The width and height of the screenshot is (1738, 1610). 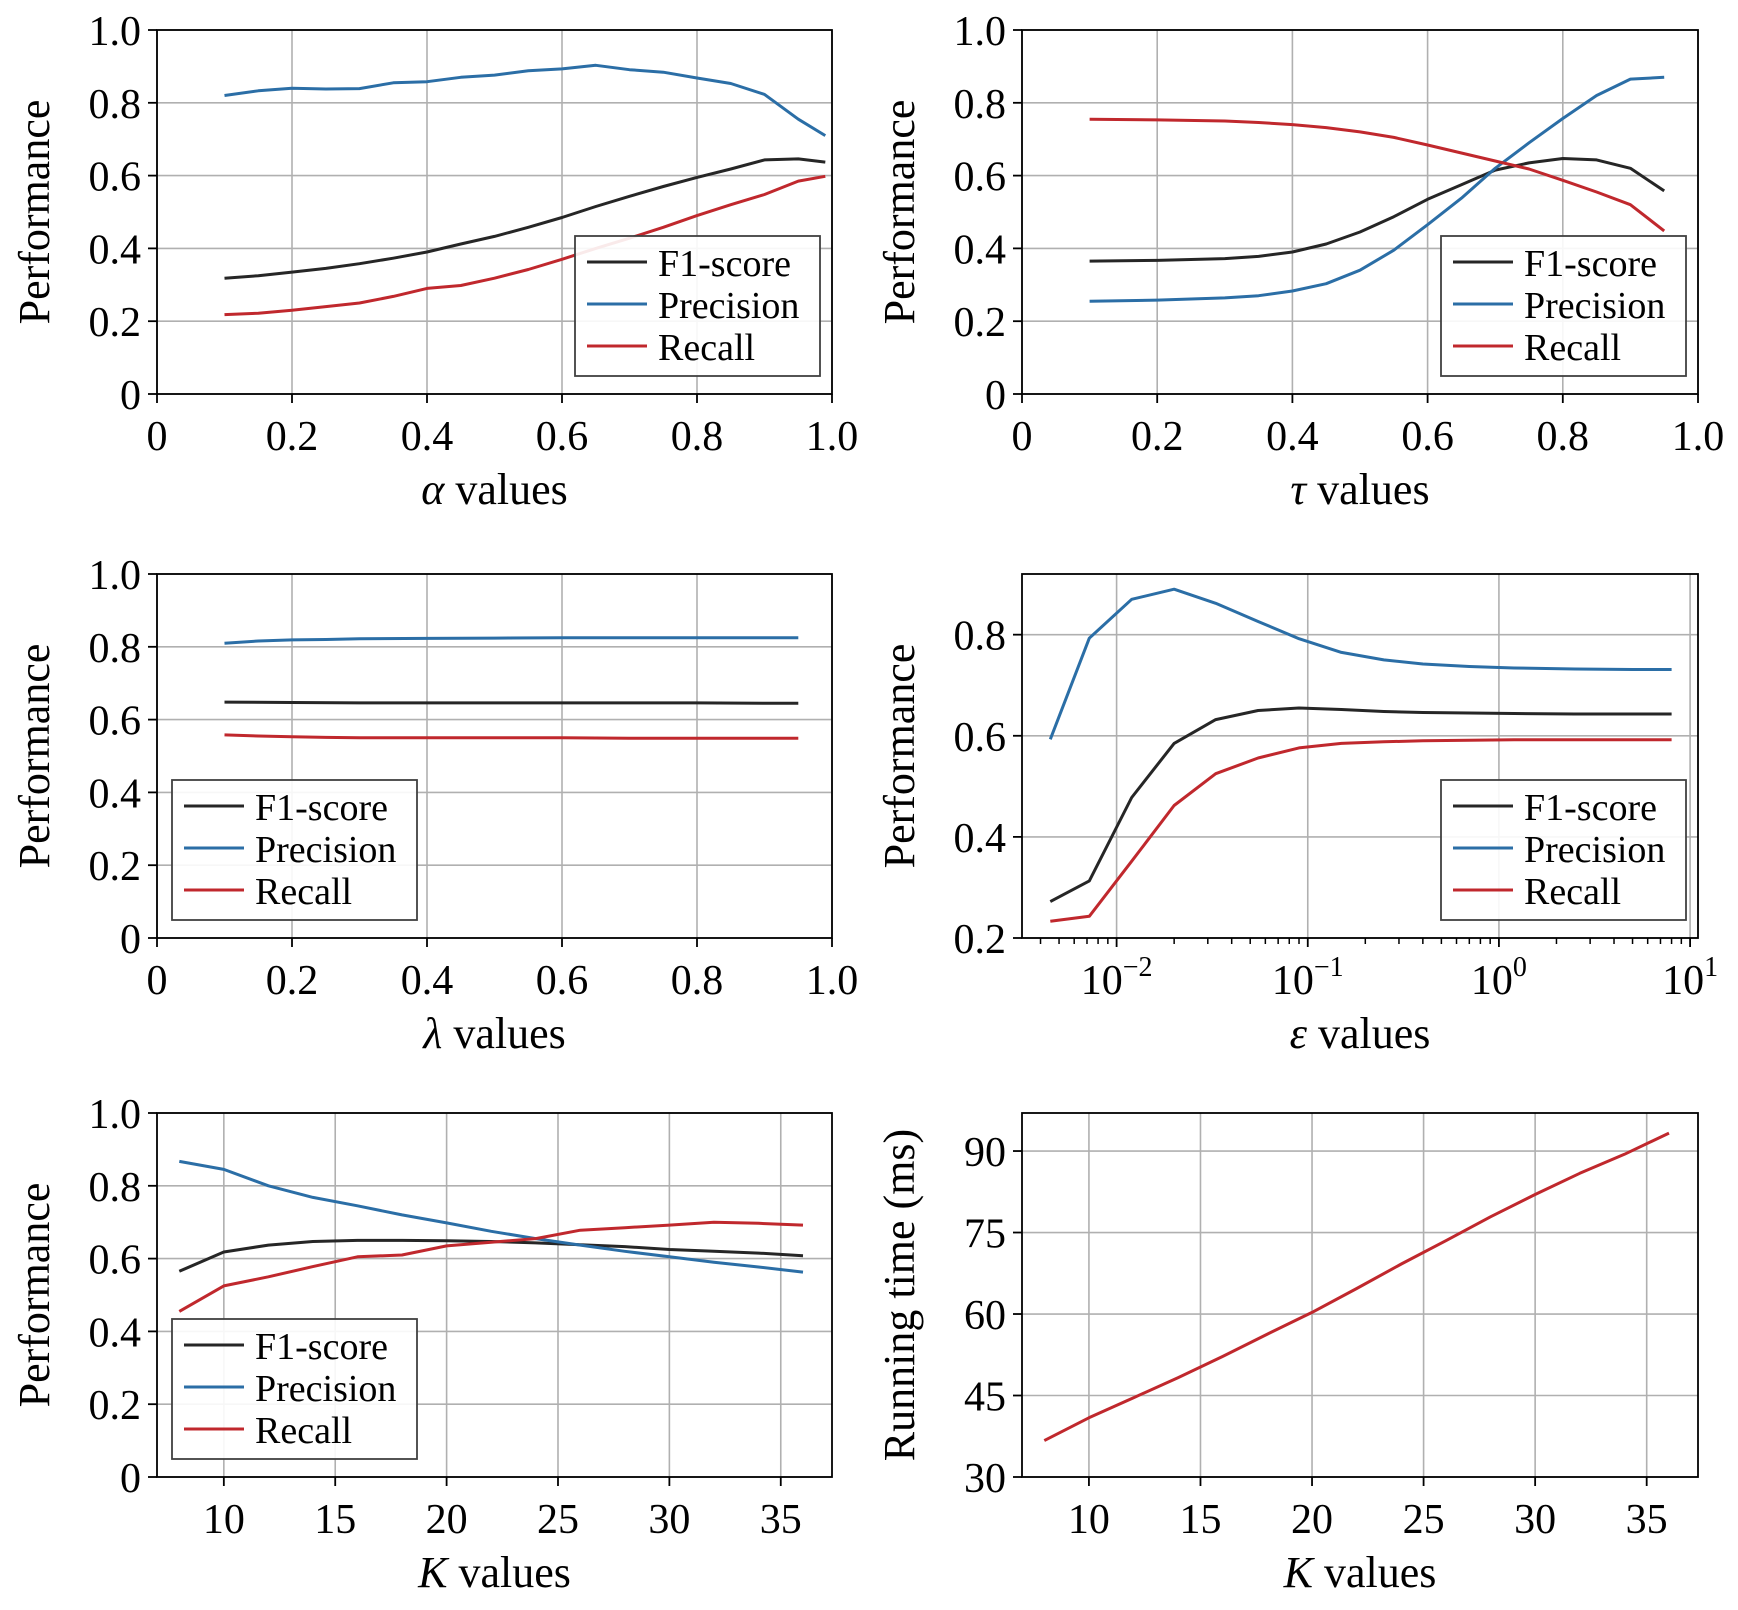 What do you see at coordinates (985, 1316) in the screenshot?
I see `y-tick-label: 60` at bounding box center [985, 1316].